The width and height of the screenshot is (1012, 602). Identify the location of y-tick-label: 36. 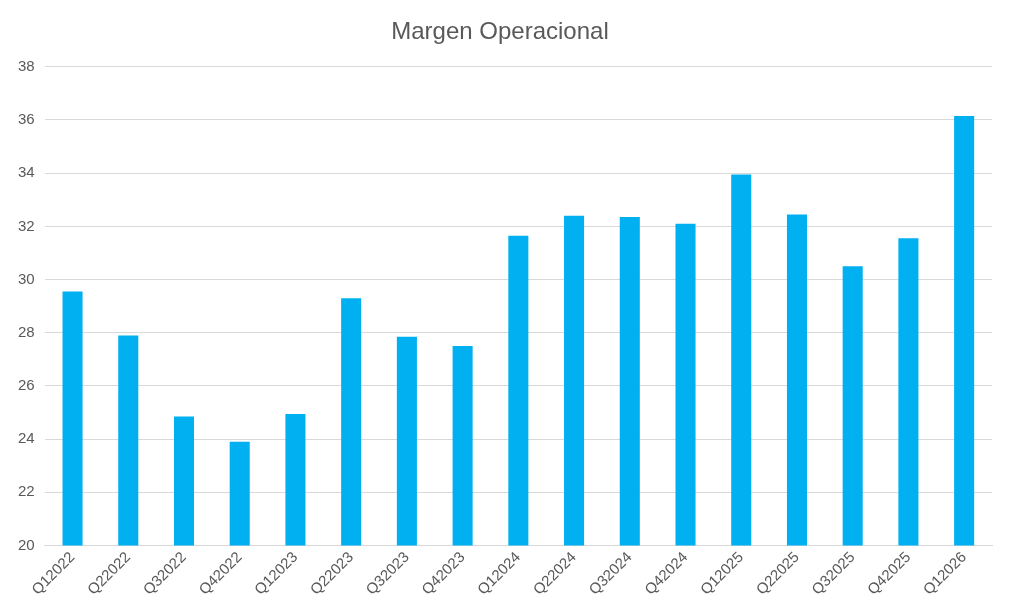
(26, 119).